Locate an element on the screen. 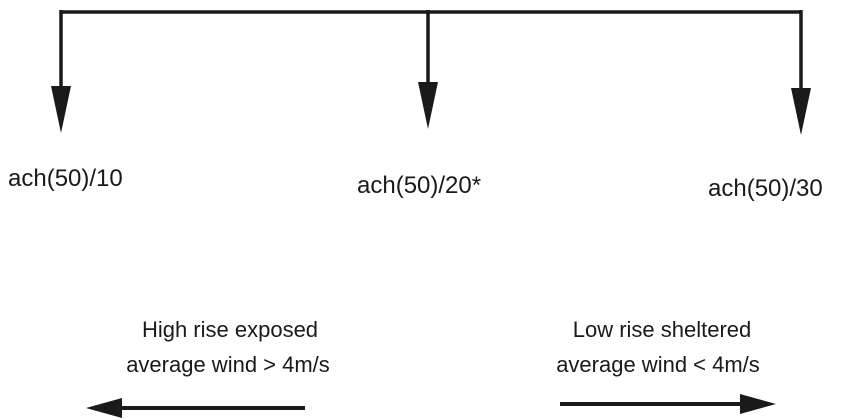  exposed-caption-line1: High rise exposed is located at coordinates (230, 329).